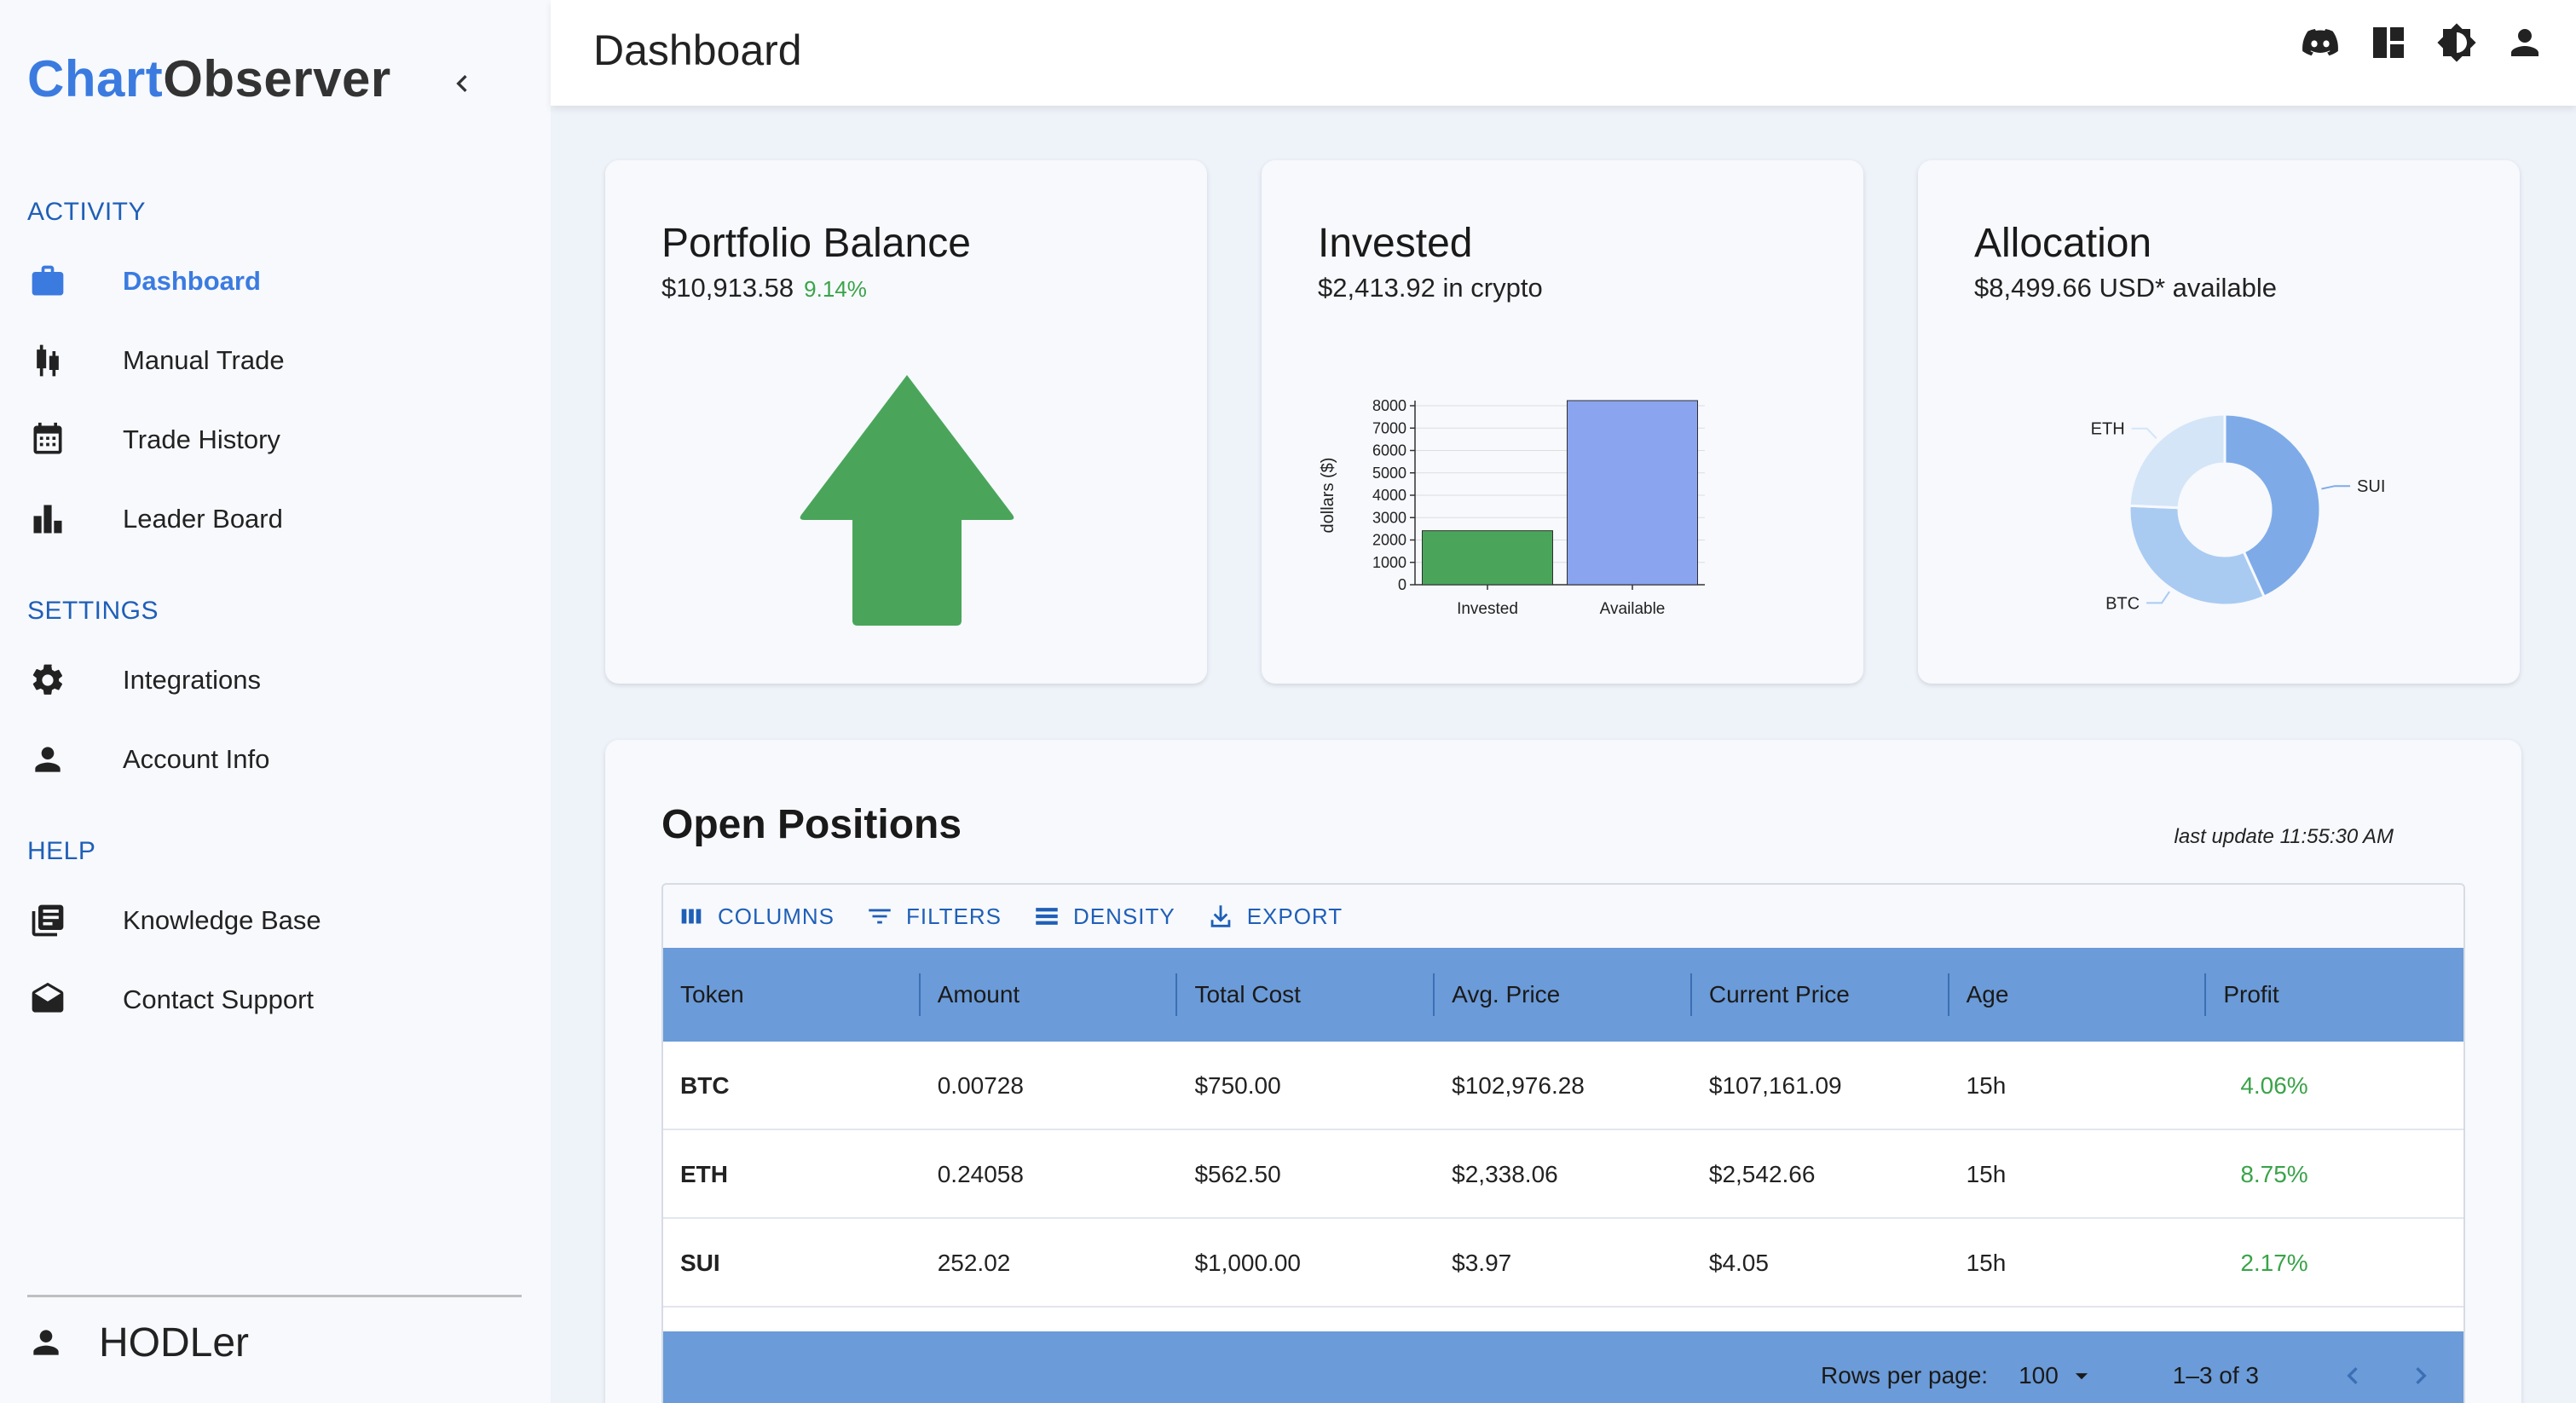 The image size is (2576, 1403). I want to click on sidebar-item-integrations: Integrations, so click(275, 680).